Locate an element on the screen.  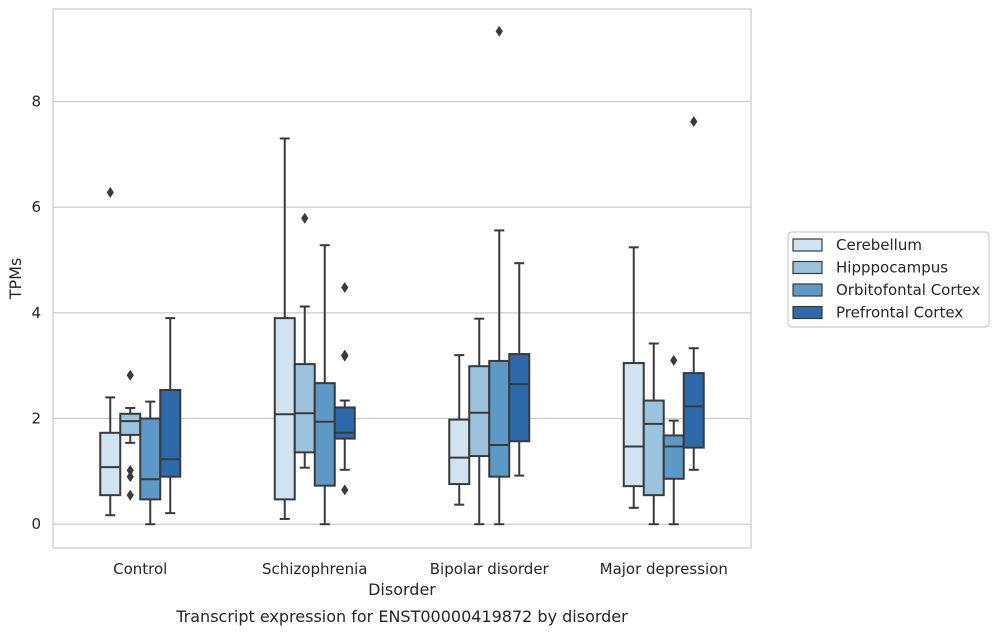
y-axis-ticks: 0 2 4 6 8 is located at coordinates (36, 312).